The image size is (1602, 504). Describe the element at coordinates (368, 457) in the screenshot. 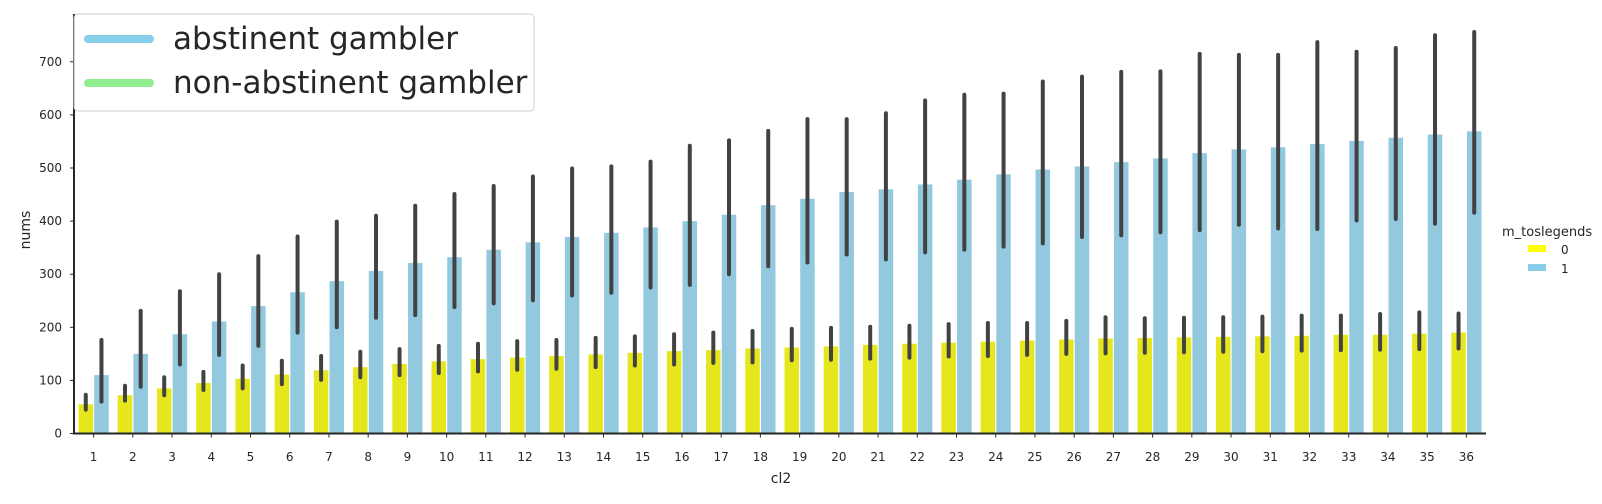

I see `x-tick-label: 8` at that location.